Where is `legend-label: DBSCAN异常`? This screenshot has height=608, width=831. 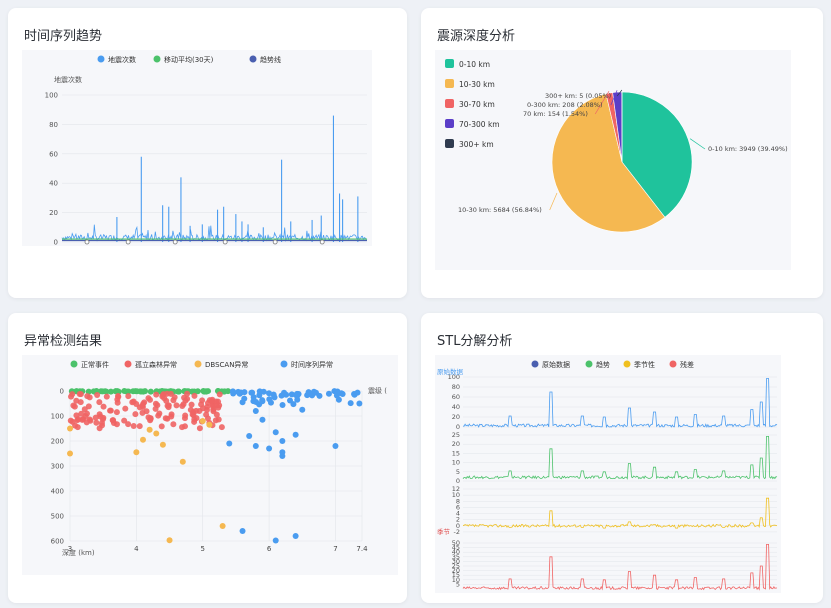
legend-label: DBSCAN异常 is located at coordinates (226, 364).